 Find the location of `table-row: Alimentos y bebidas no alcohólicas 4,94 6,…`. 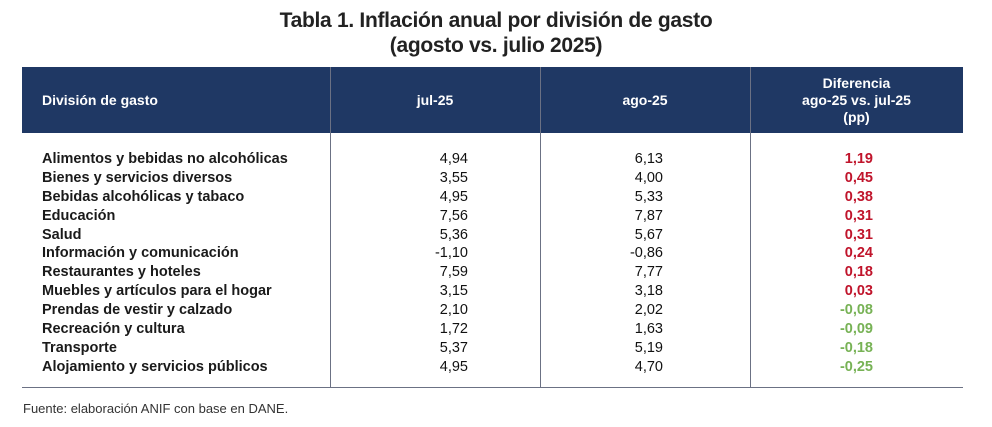

table-row: Alimentos y bebidas no alcohólicas 4,94 6,… is located at coordinates (492, 159).